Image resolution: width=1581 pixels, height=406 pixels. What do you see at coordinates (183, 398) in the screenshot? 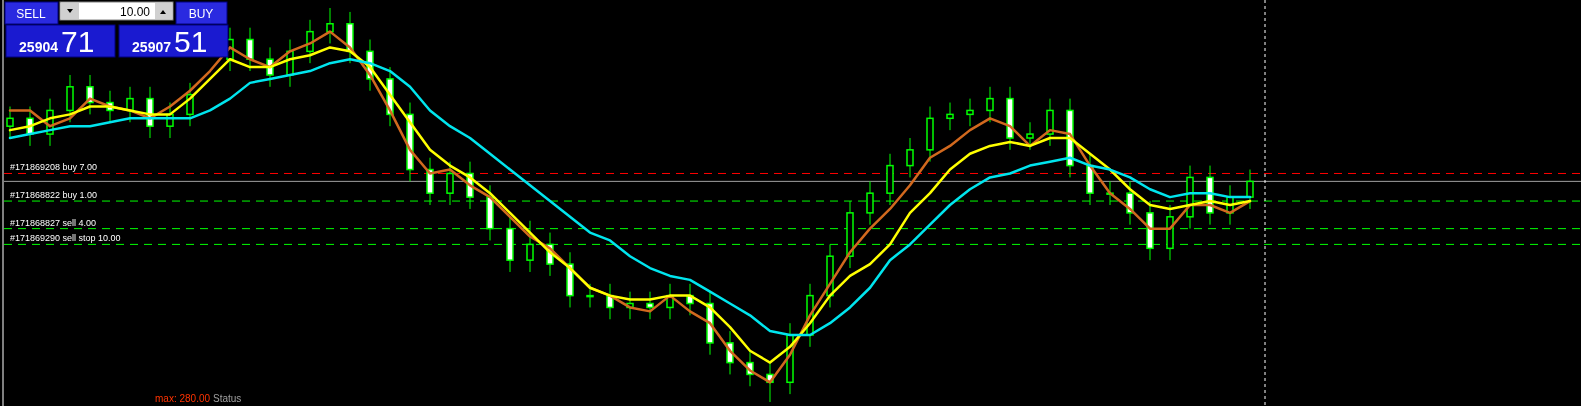
I see `annotation: max: 280.00` at bounding box center [183, 398].